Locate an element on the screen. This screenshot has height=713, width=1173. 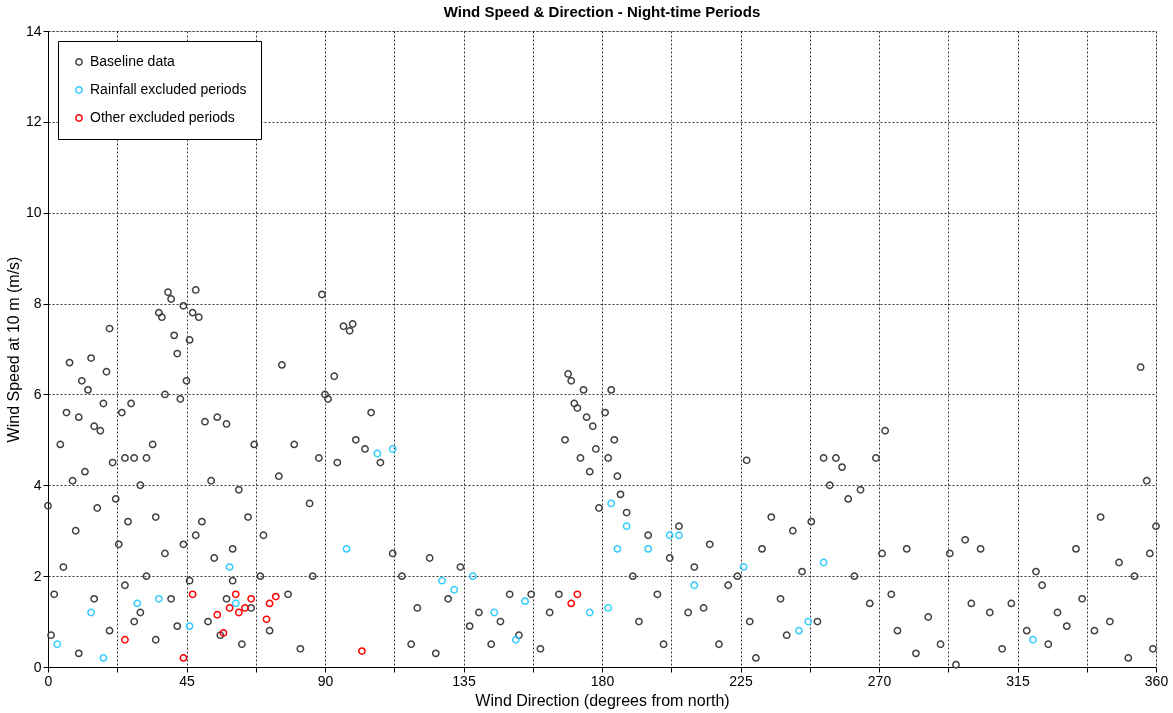
y-axis-title: Wind Speed at 10 m (m/s) is located at coordinates (13, 349).